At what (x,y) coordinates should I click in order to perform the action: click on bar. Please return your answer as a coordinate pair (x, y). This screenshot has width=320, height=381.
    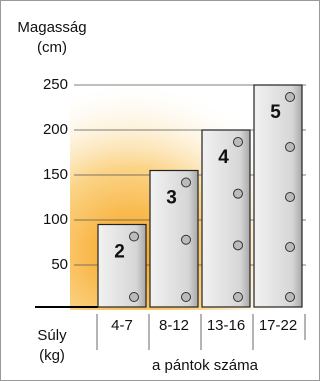
    Looking at the image, I should click on (226, 218).